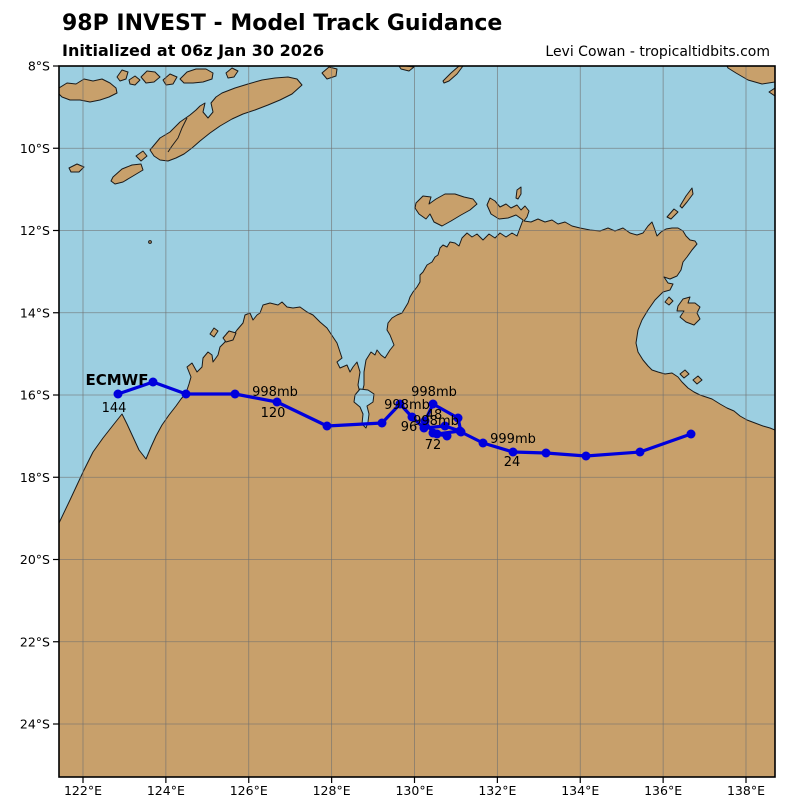 The width and height of the screenshot is (800, 800). Describe the element at coordinates (409, 427) in the screenshot. I see `track-annotation: 96` at that location.